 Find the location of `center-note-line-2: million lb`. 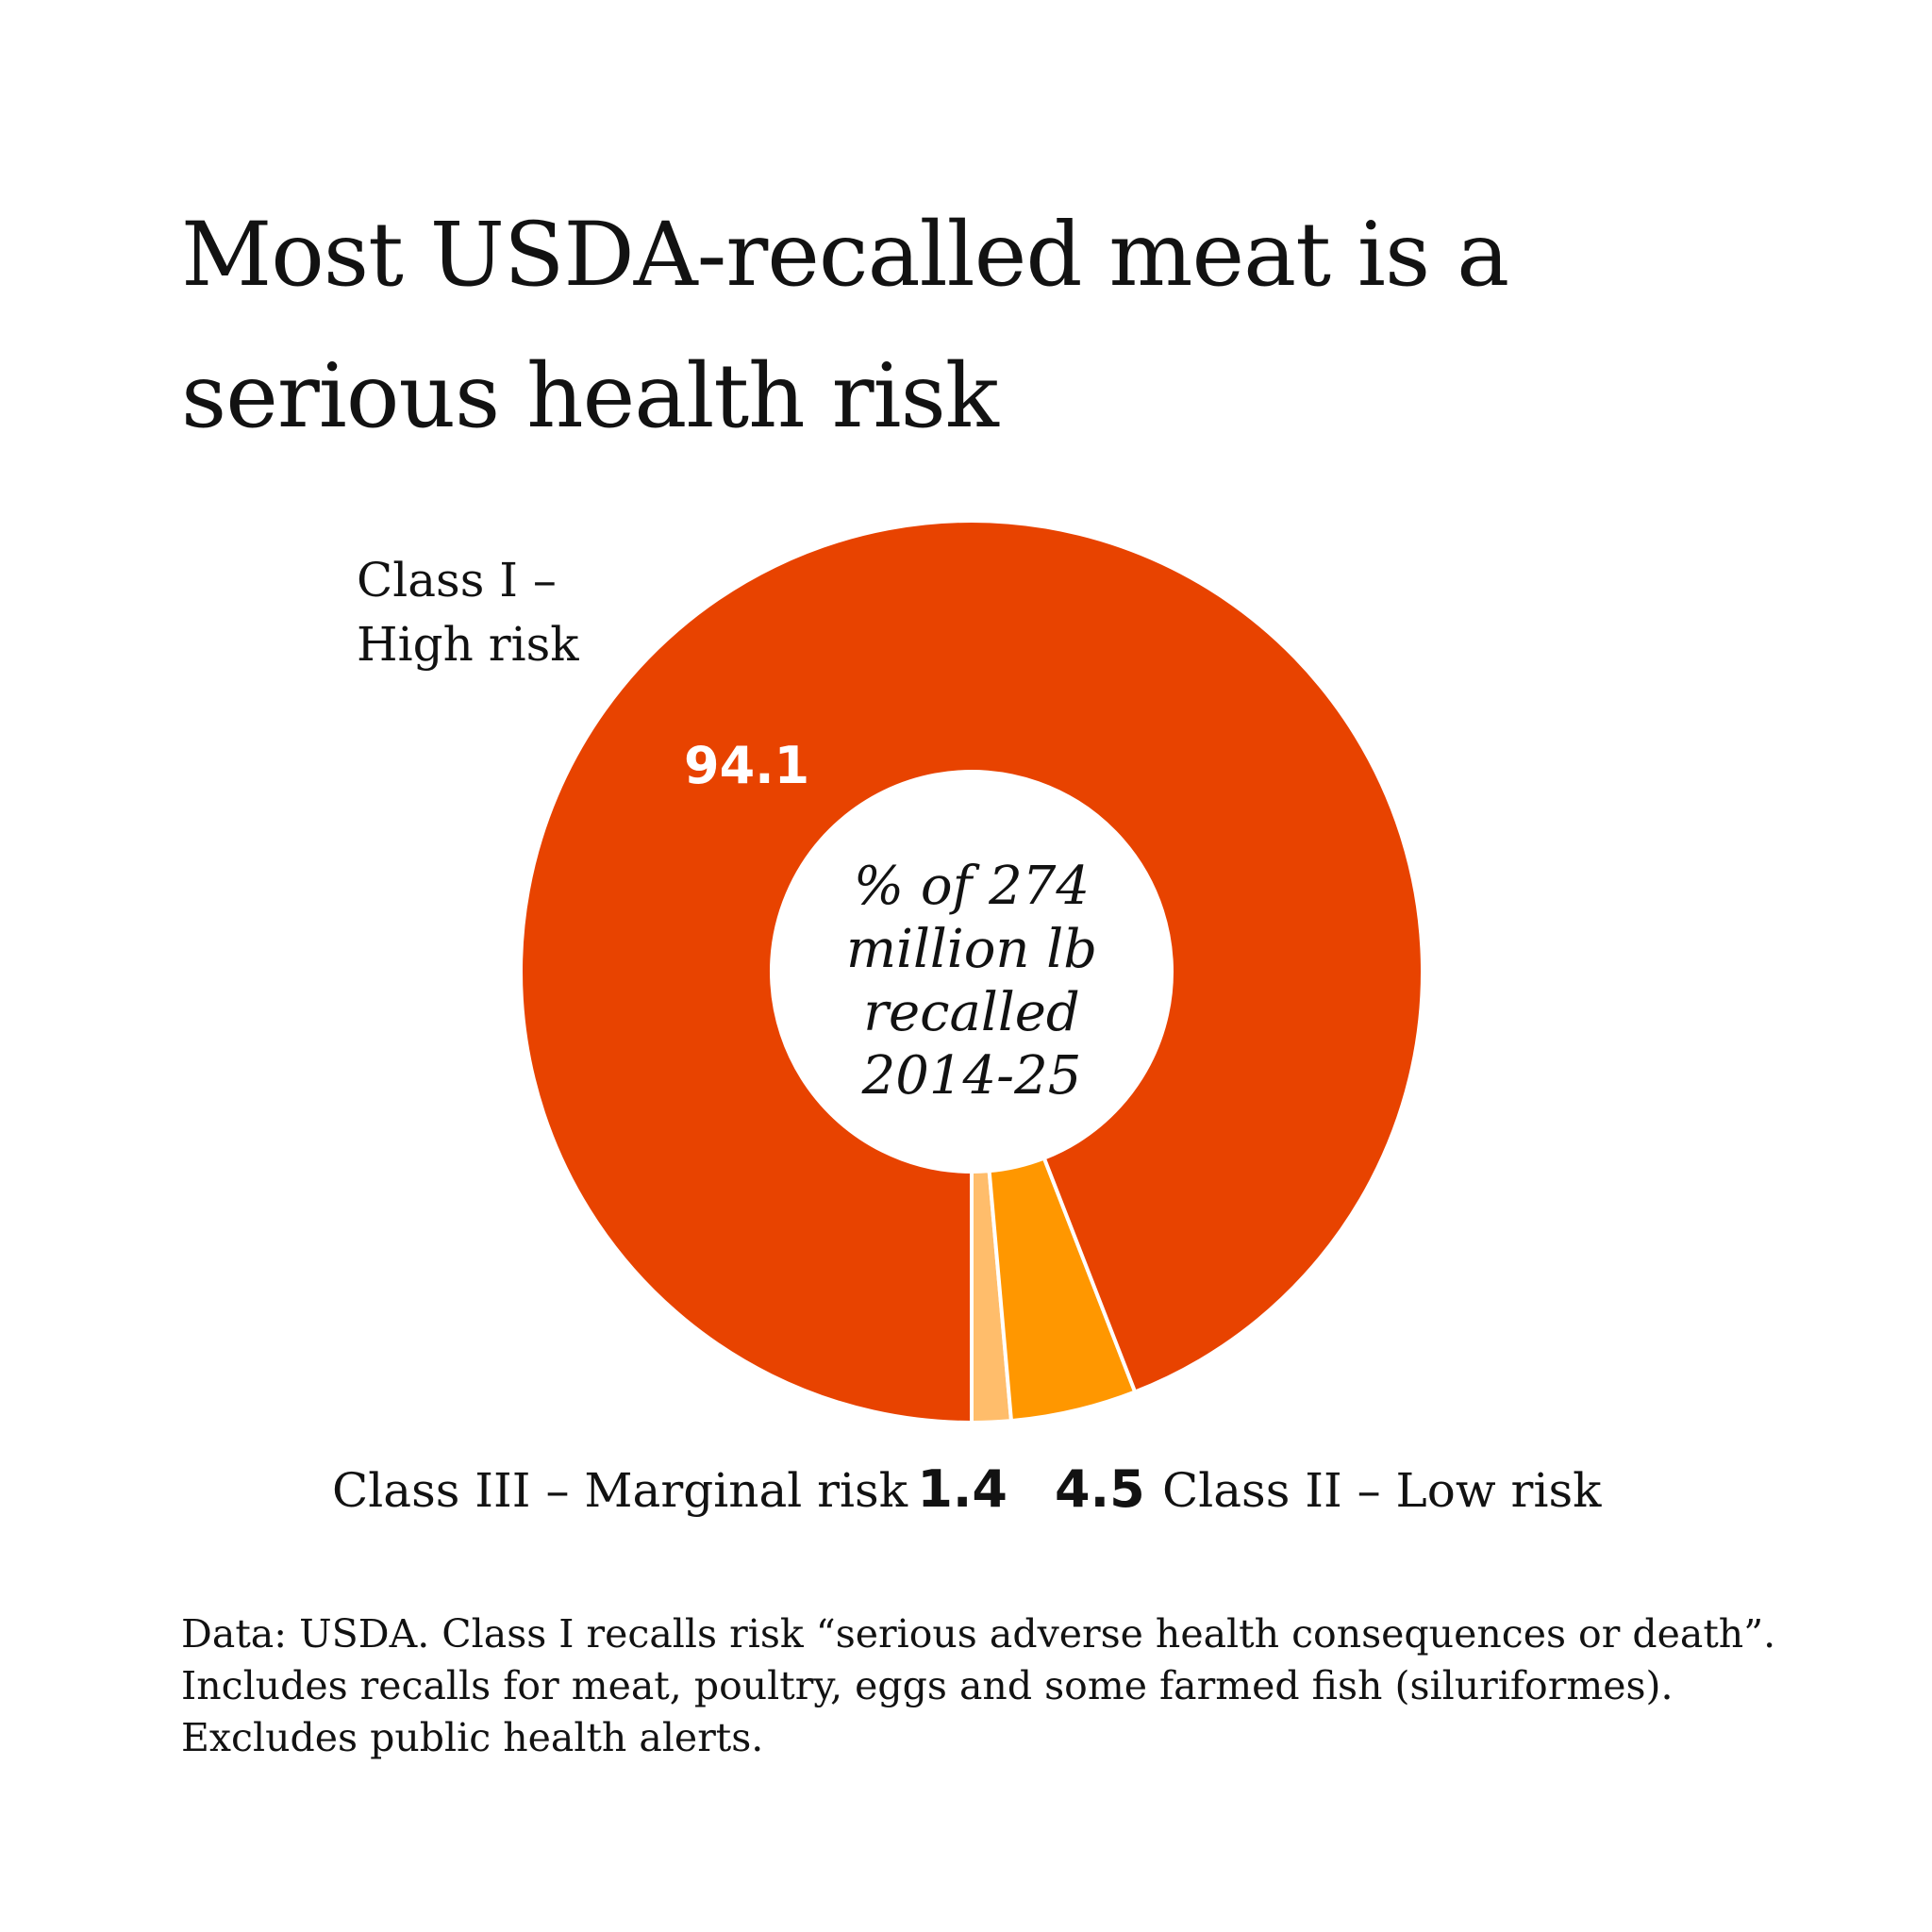

center-note-line-2: million lb is located at coordinates (971, 949).